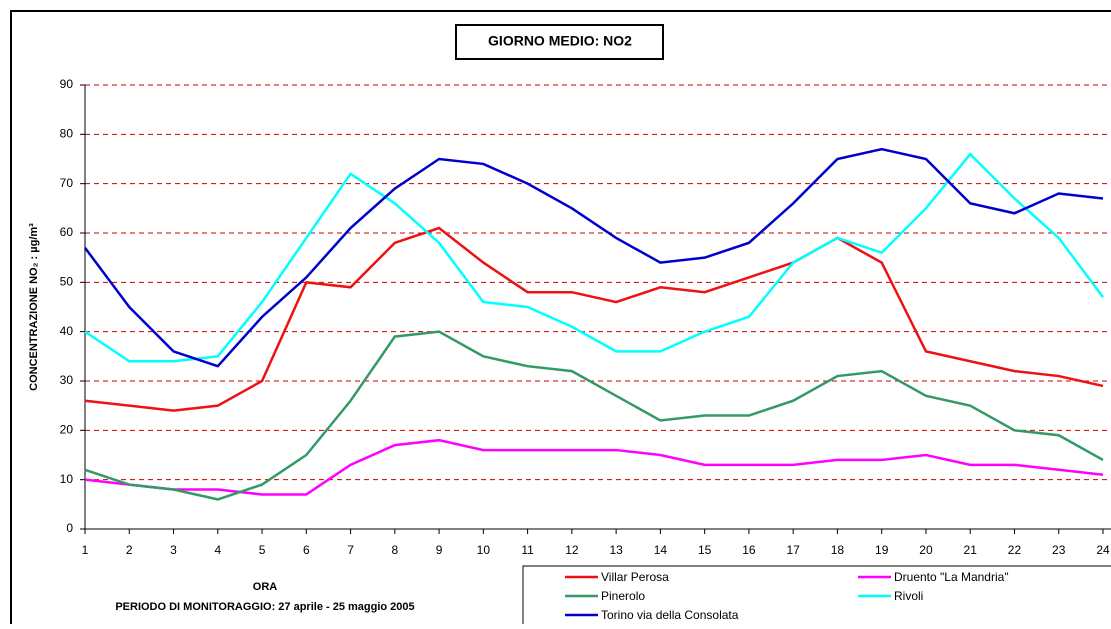 The image size is (1111, 629). I want to click on x-tick-label: 7, so click(350, 550).